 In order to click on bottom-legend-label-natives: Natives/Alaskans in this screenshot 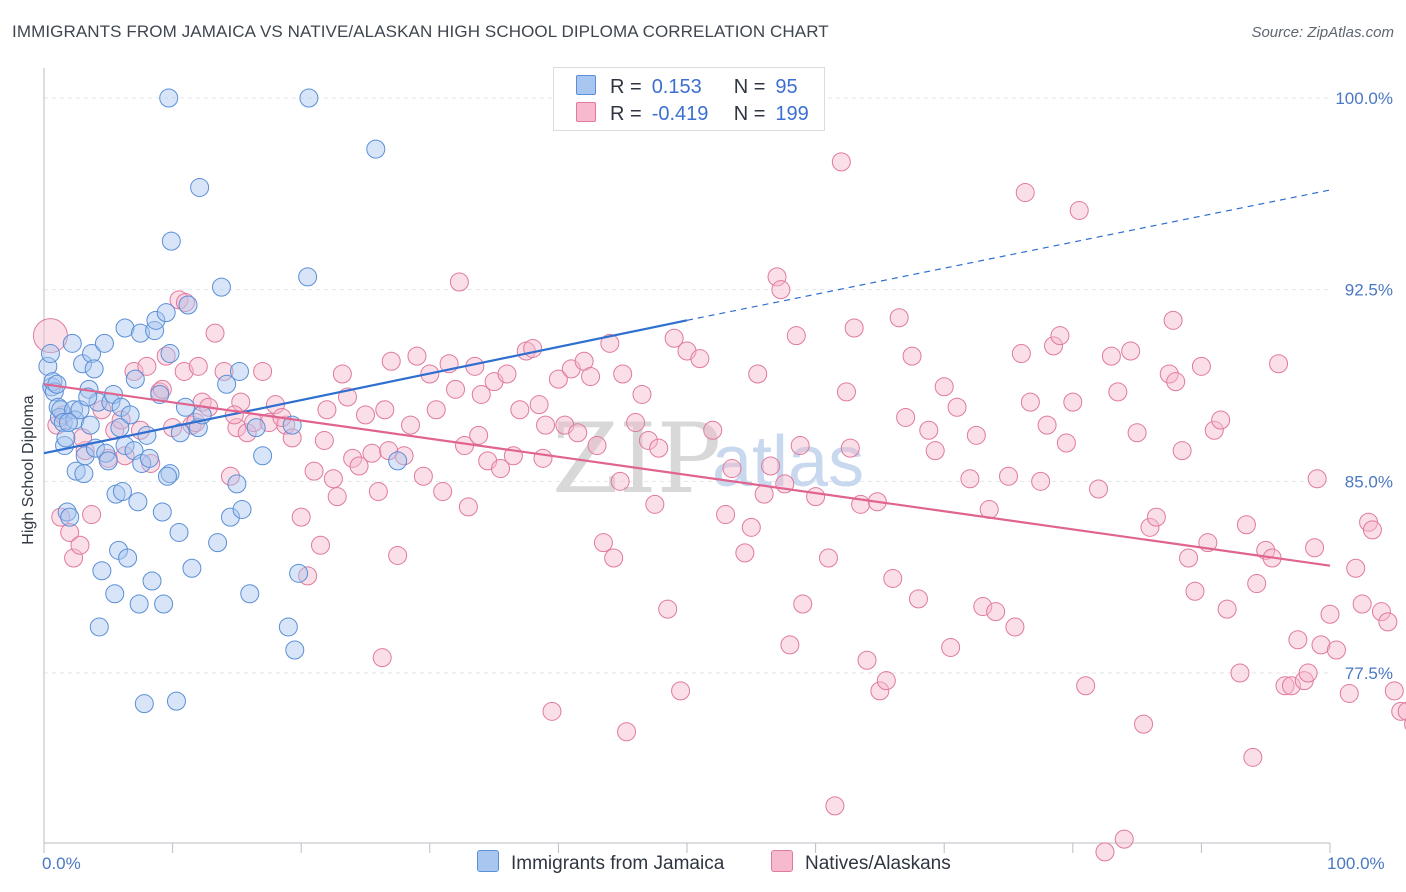, I will do `click(878, 863)`.